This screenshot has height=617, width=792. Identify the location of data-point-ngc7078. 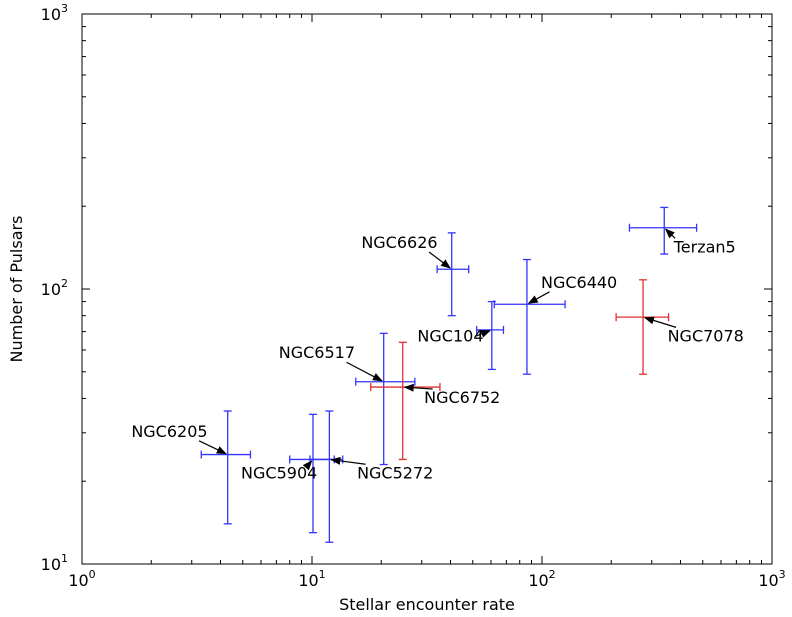
(642, 327).